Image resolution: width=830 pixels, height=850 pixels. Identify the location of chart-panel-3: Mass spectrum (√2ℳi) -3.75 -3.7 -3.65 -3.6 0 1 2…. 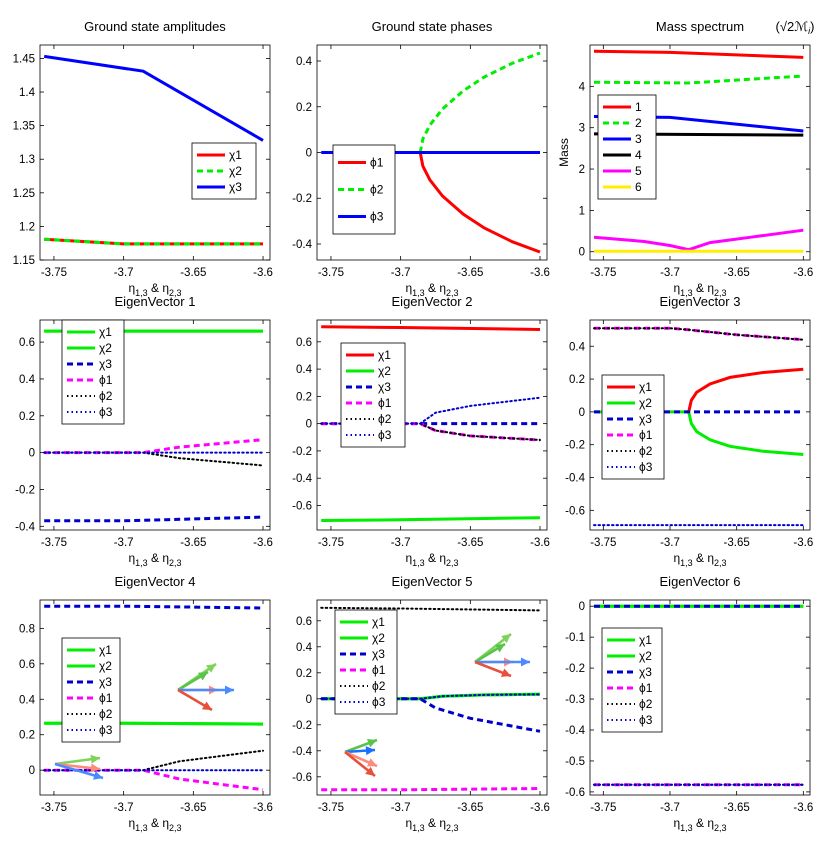
(685, 158).